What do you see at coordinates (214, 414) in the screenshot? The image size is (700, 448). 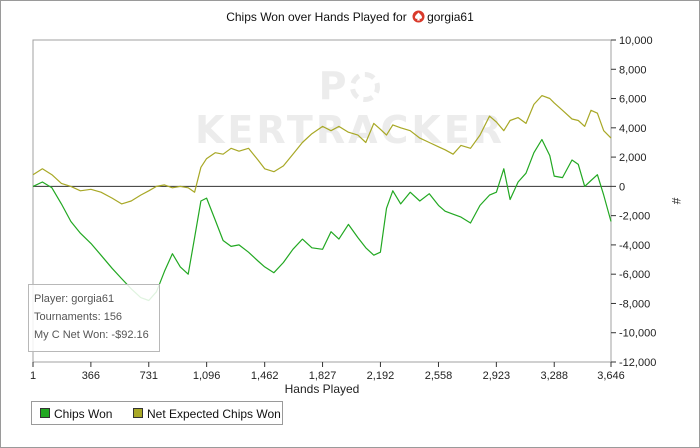 I see `legend-label-net-expected: Net Expected Chips Won` at bounding box center [214, 414].